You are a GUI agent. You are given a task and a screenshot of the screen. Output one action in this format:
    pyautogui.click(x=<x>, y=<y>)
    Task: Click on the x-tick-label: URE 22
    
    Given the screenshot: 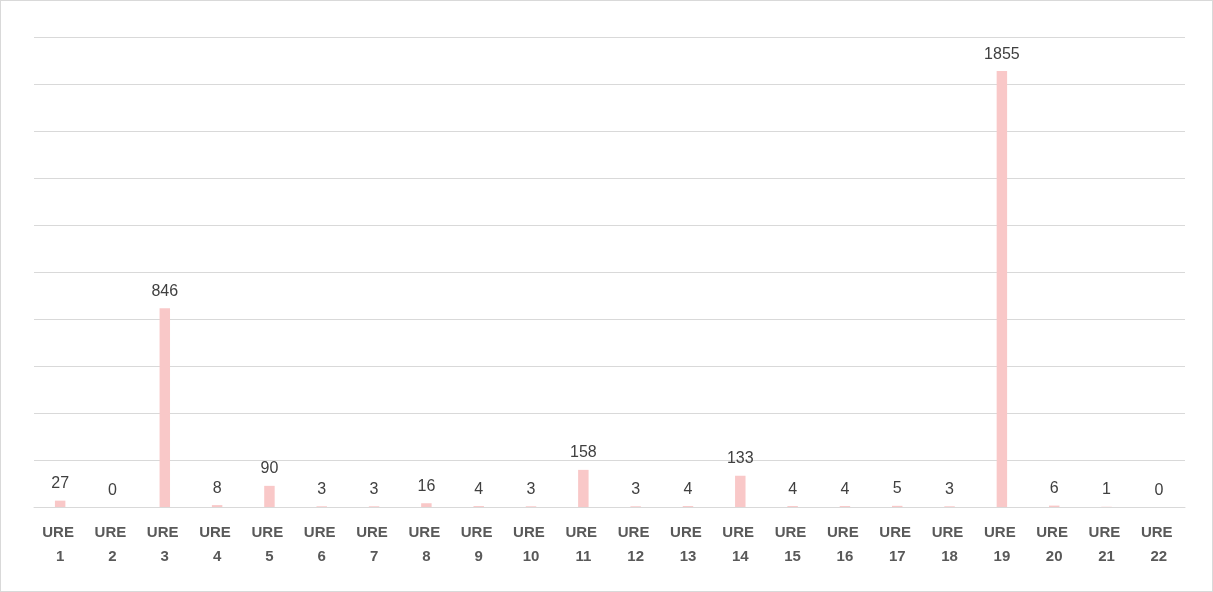 What is the action you would take?
    pyautogui.click(x=1158, y=543)
    